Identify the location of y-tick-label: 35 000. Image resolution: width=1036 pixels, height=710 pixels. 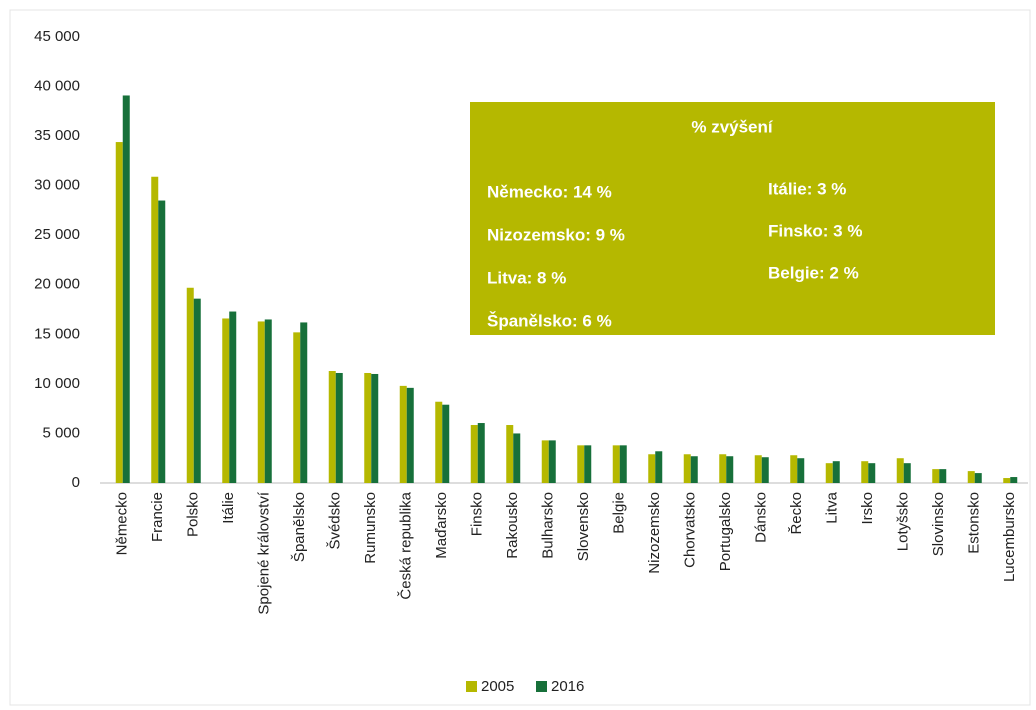
(57, 135).